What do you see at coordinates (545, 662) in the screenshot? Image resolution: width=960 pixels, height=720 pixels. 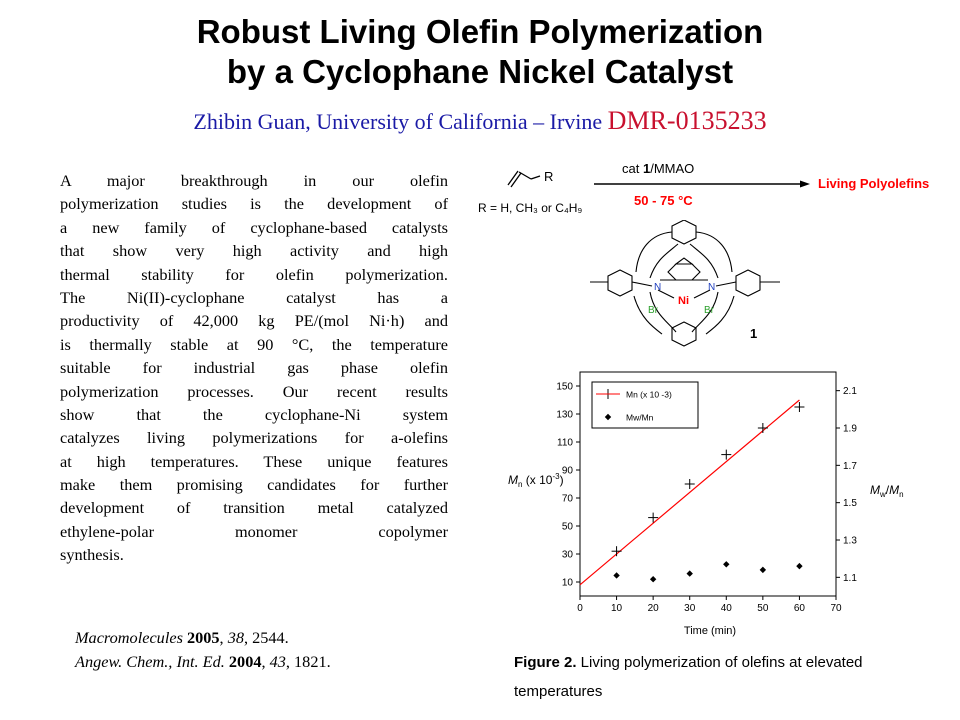 I see `caption-label: Figure 2.` at bounding box center [545, 662].